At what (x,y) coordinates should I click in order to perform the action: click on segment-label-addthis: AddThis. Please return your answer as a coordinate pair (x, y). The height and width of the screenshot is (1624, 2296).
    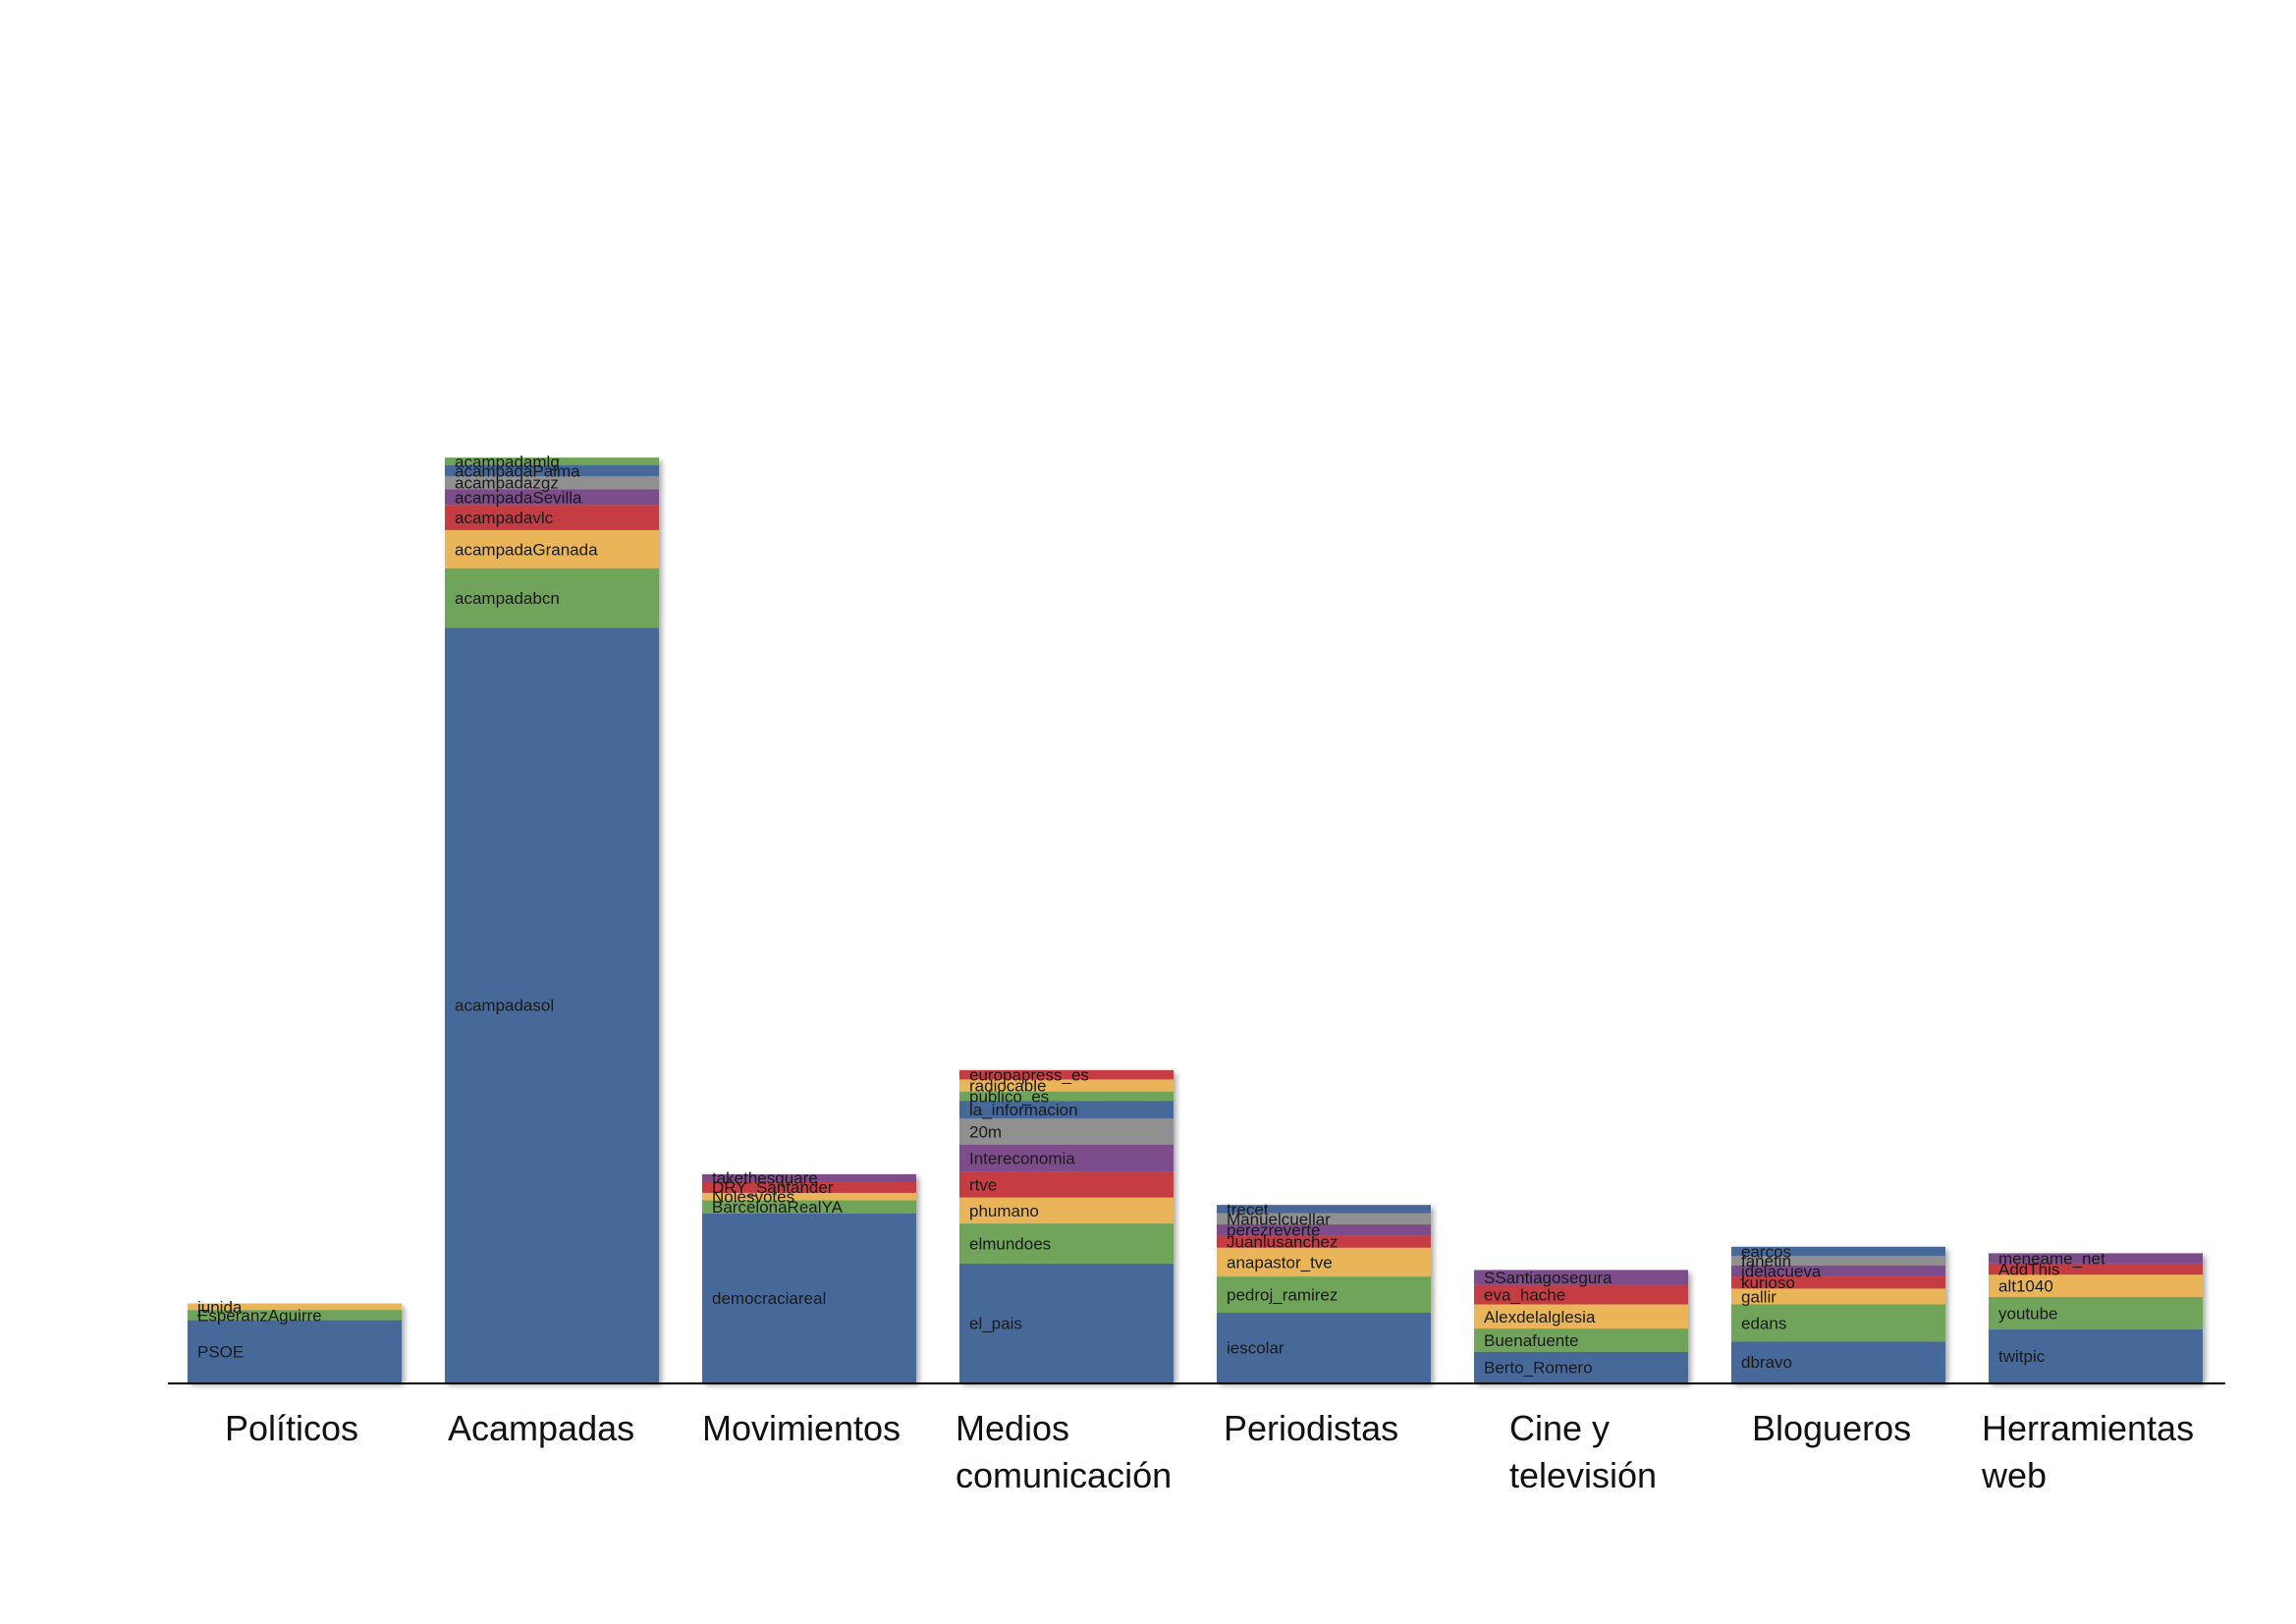
    Looking at the image, I should click on (2029, 1270).